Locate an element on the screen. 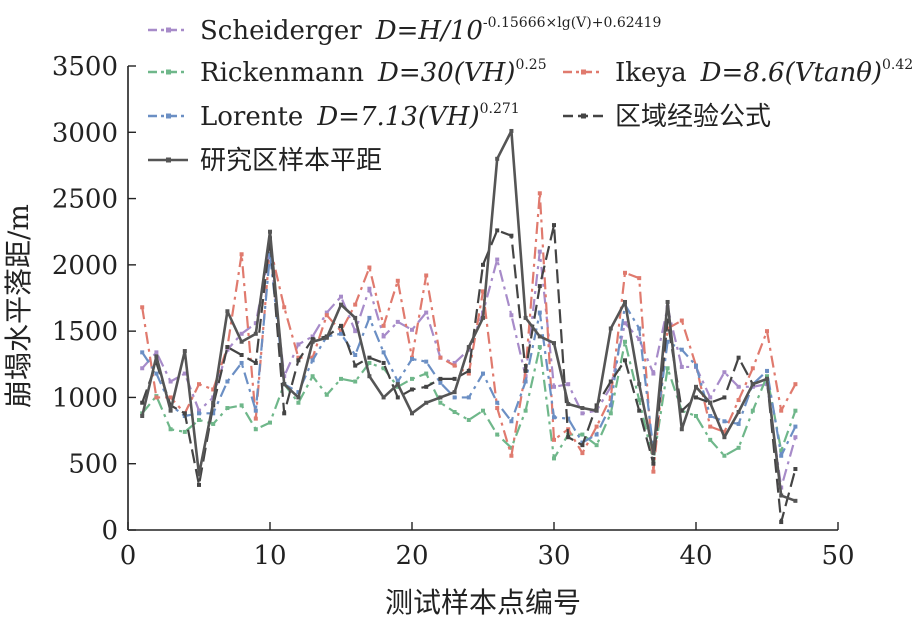 The image size is (923, 620). legend-formula: D=8.6(Vtanθ) is located at coordinates (791, 73).